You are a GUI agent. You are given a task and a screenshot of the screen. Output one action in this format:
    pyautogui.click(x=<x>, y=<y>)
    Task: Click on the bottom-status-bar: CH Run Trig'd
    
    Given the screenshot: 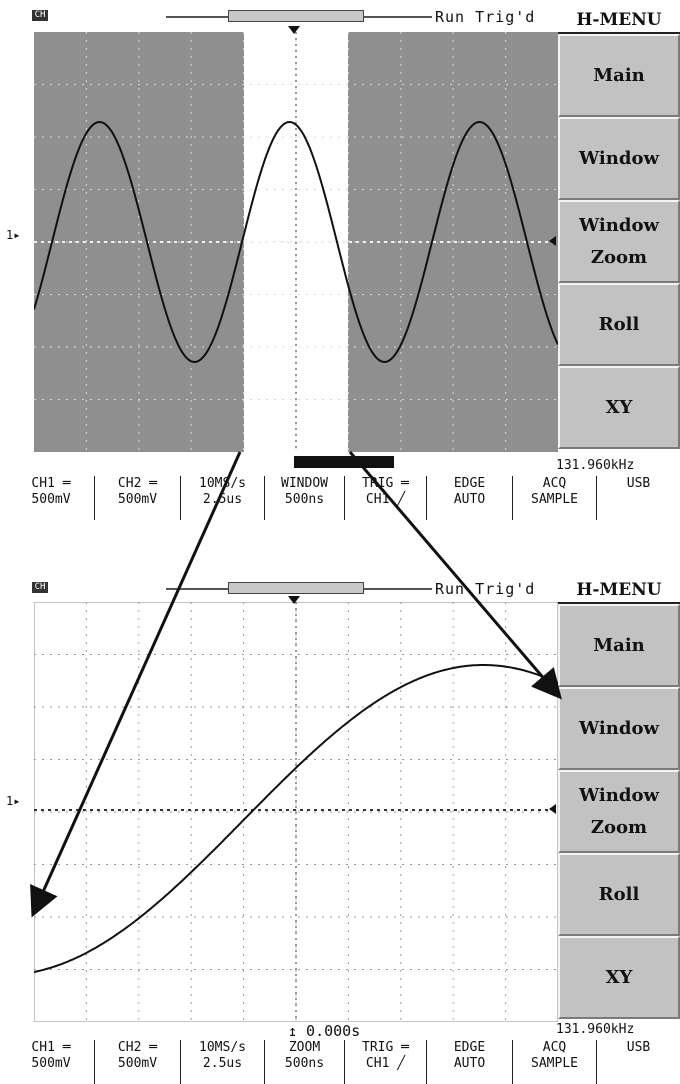 What is the action you would take?
    pyautogui.click(x=280, y=587)
    